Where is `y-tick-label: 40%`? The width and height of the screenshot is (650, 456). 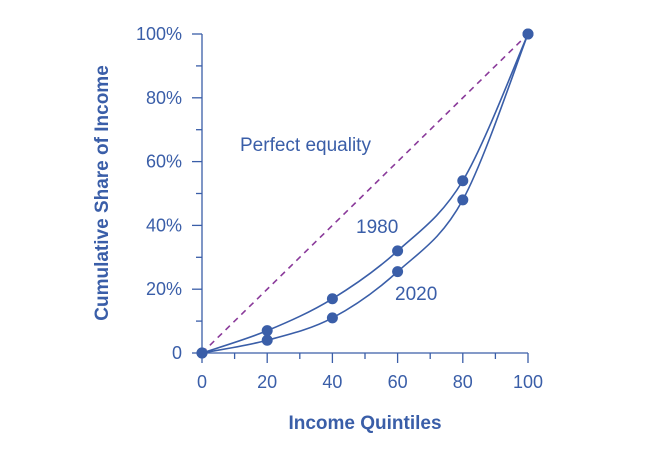
y-tick-label: 40% is located at coordinates (164, 225).